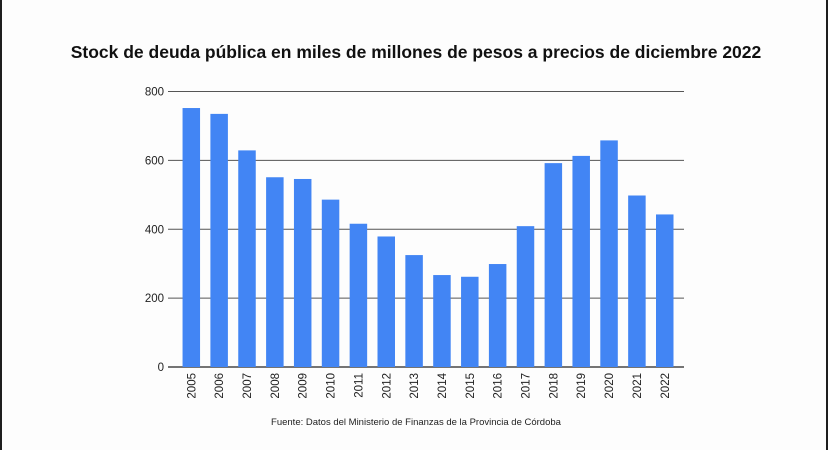 This screenshot has width=828, height=450. I want to click on x-tick-label: 2018, so click(554, 386).